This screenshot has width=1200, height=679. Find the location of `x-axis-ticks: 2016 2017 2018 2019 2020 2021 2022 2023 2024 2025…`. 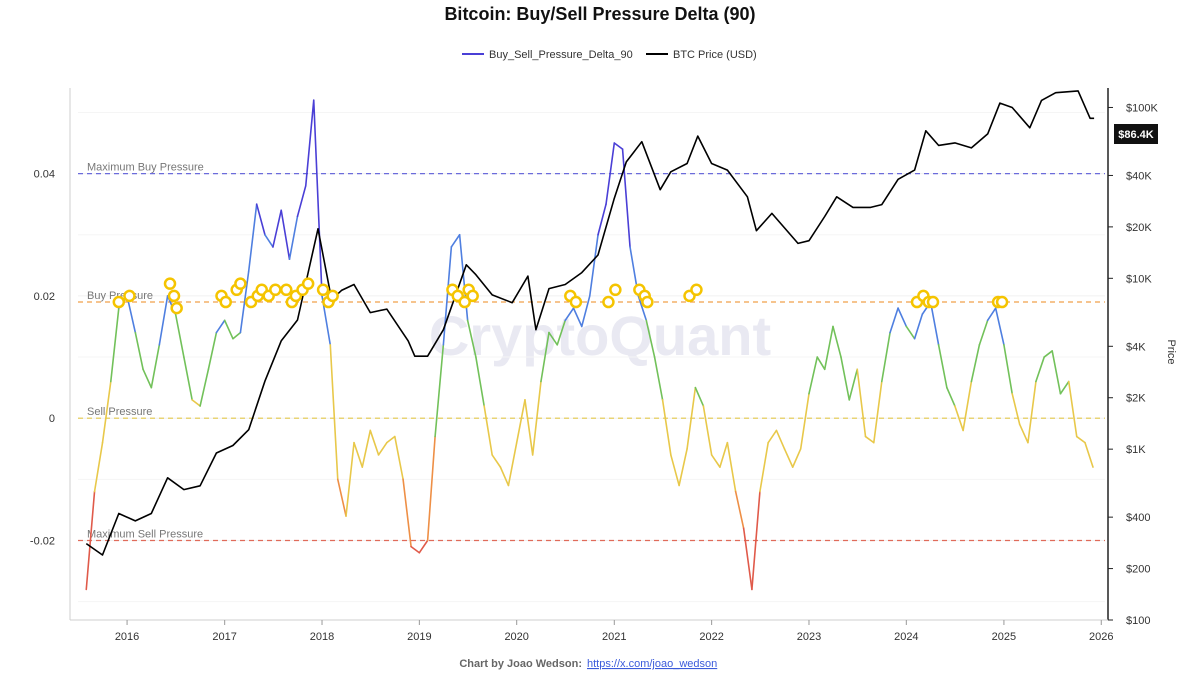

x-axis-ticks: 2016 2017 2018 2019 2020 2021 2022 2023 2024 2025… is located at coordinates (614, 631).